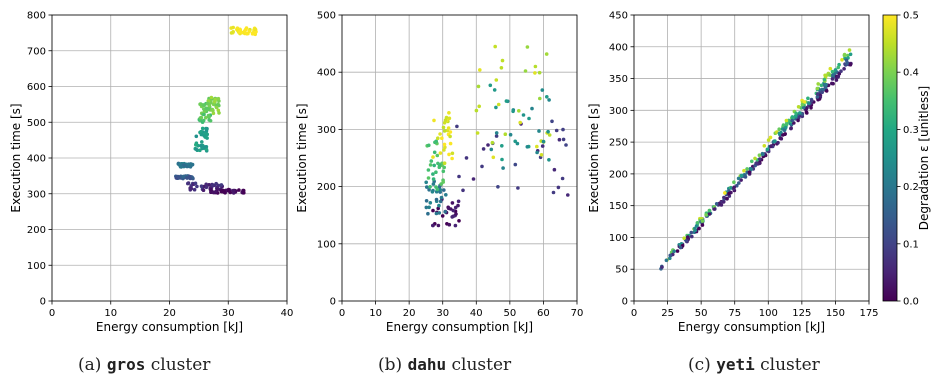  What do you see at coordinates (868, 313) in the screenshot?
I see `x-tick-label: 175` at bounding box center [868, 313].